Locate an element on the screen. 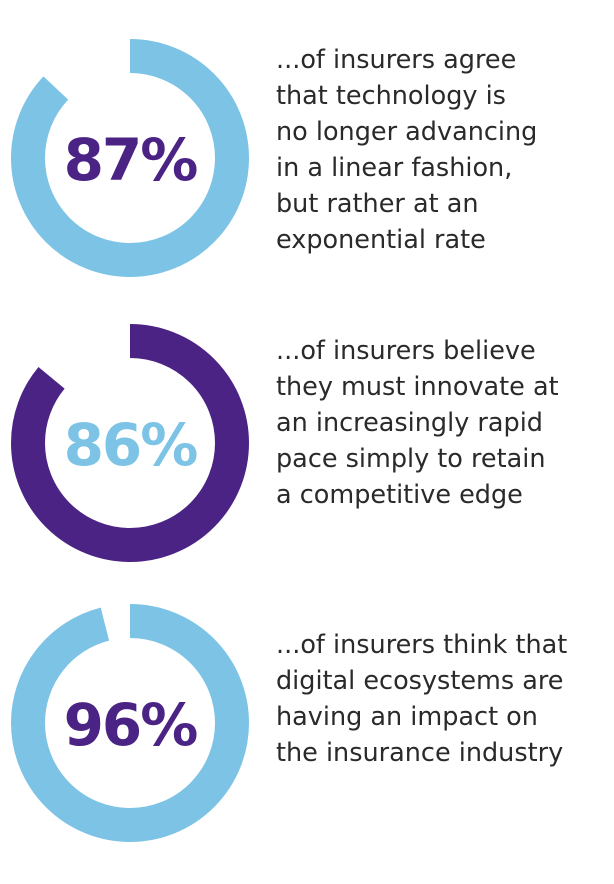  percent-label: 87% is located at coordinates (131, 160).